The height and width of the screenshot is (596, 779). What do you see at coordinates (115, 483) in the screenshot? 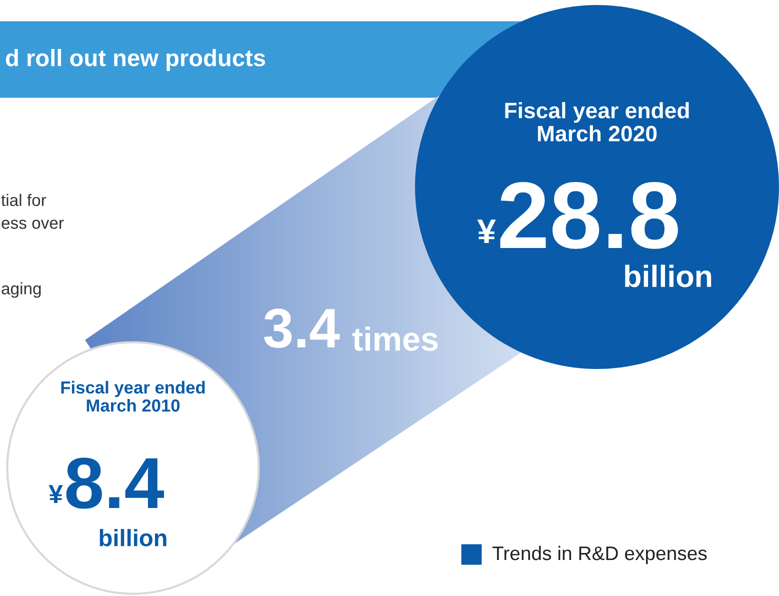
I see `data-label: 8.4` at bounding box center [115, 483].